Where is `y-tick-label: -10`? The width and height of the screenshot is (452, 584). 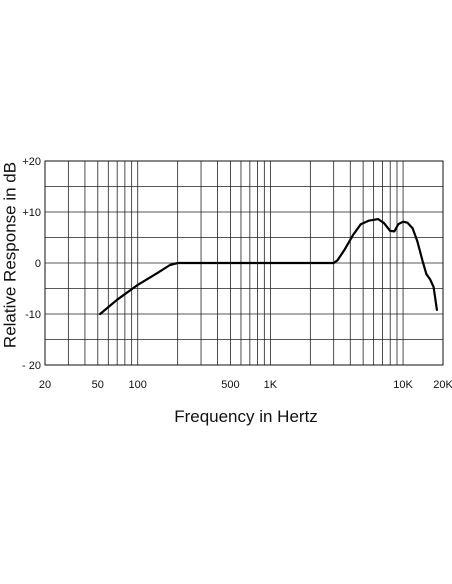
y-tick-label: -10 is located at coordinates (33, 315).